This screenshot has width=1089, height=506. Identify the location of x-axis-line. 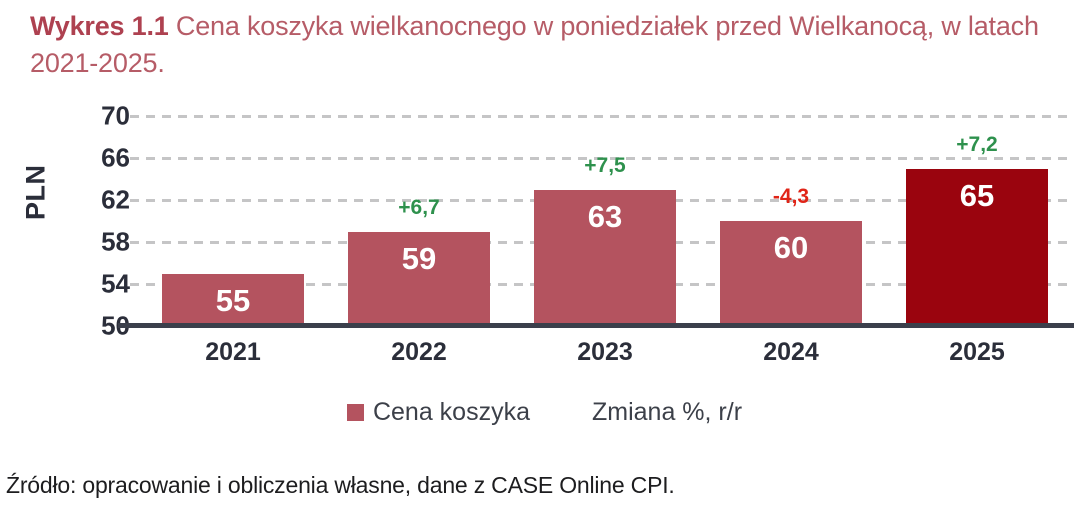
(596, 325).